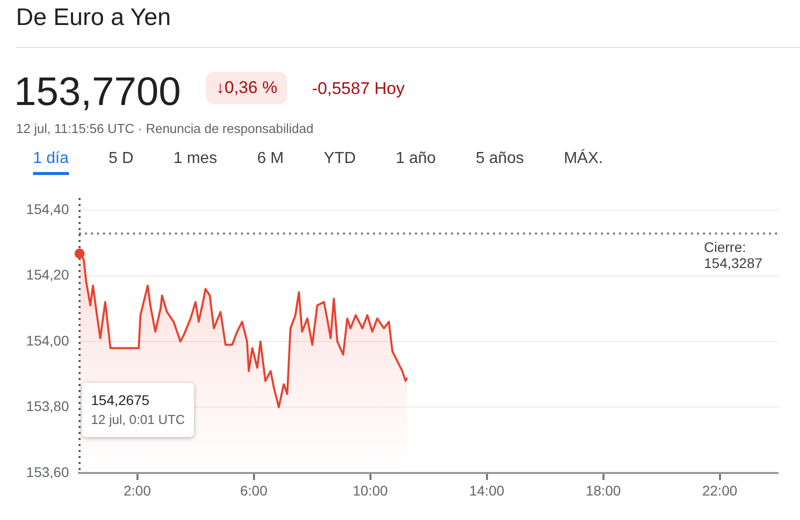 The height and width of the screenshot is (520, 800). What do you see at coordinates (48, 406) in the screenshot?
I see `y-tick-label: 153,80` at bounding box center [48, 406].